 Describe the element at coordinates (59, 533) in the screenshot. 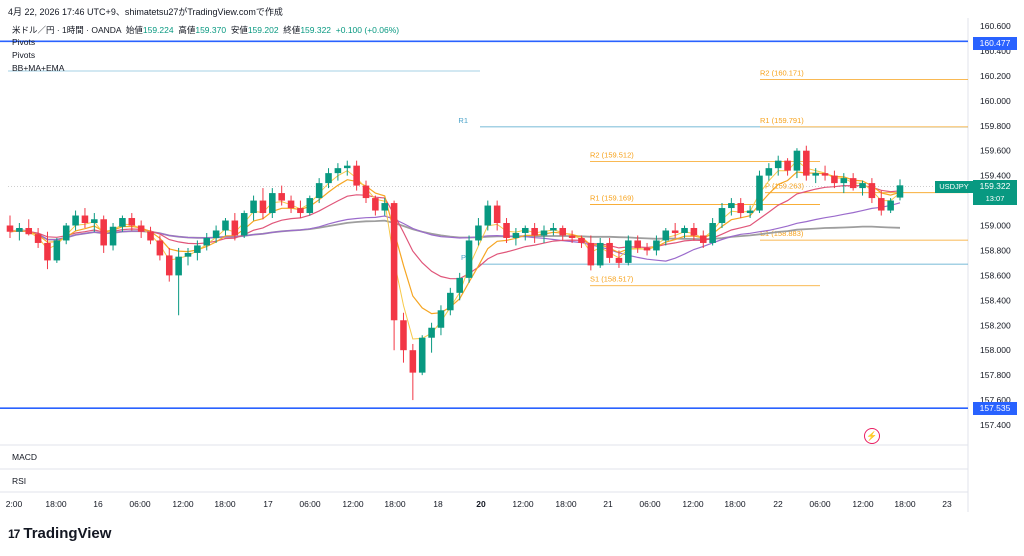

I see `tradingview-logo: 17 TradingView` at that location.